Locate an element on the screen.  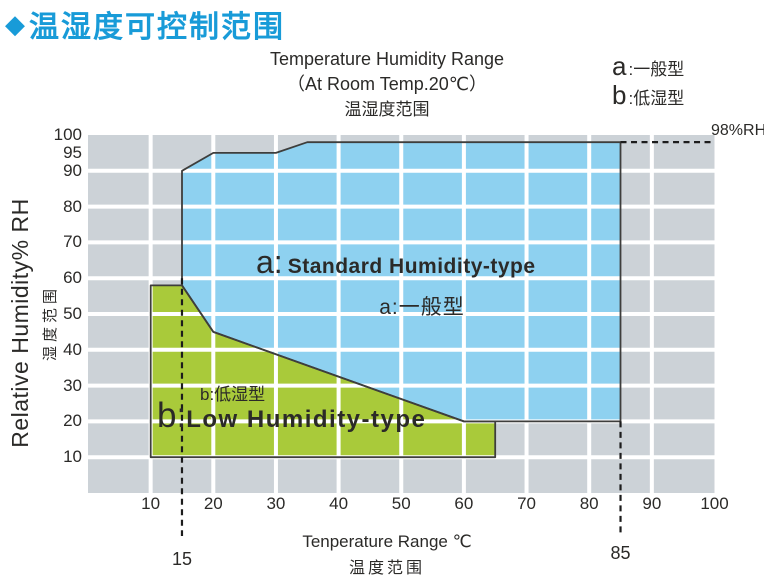
x-axis-title-zh: 温度范围 is located at coordinates (386, 567).